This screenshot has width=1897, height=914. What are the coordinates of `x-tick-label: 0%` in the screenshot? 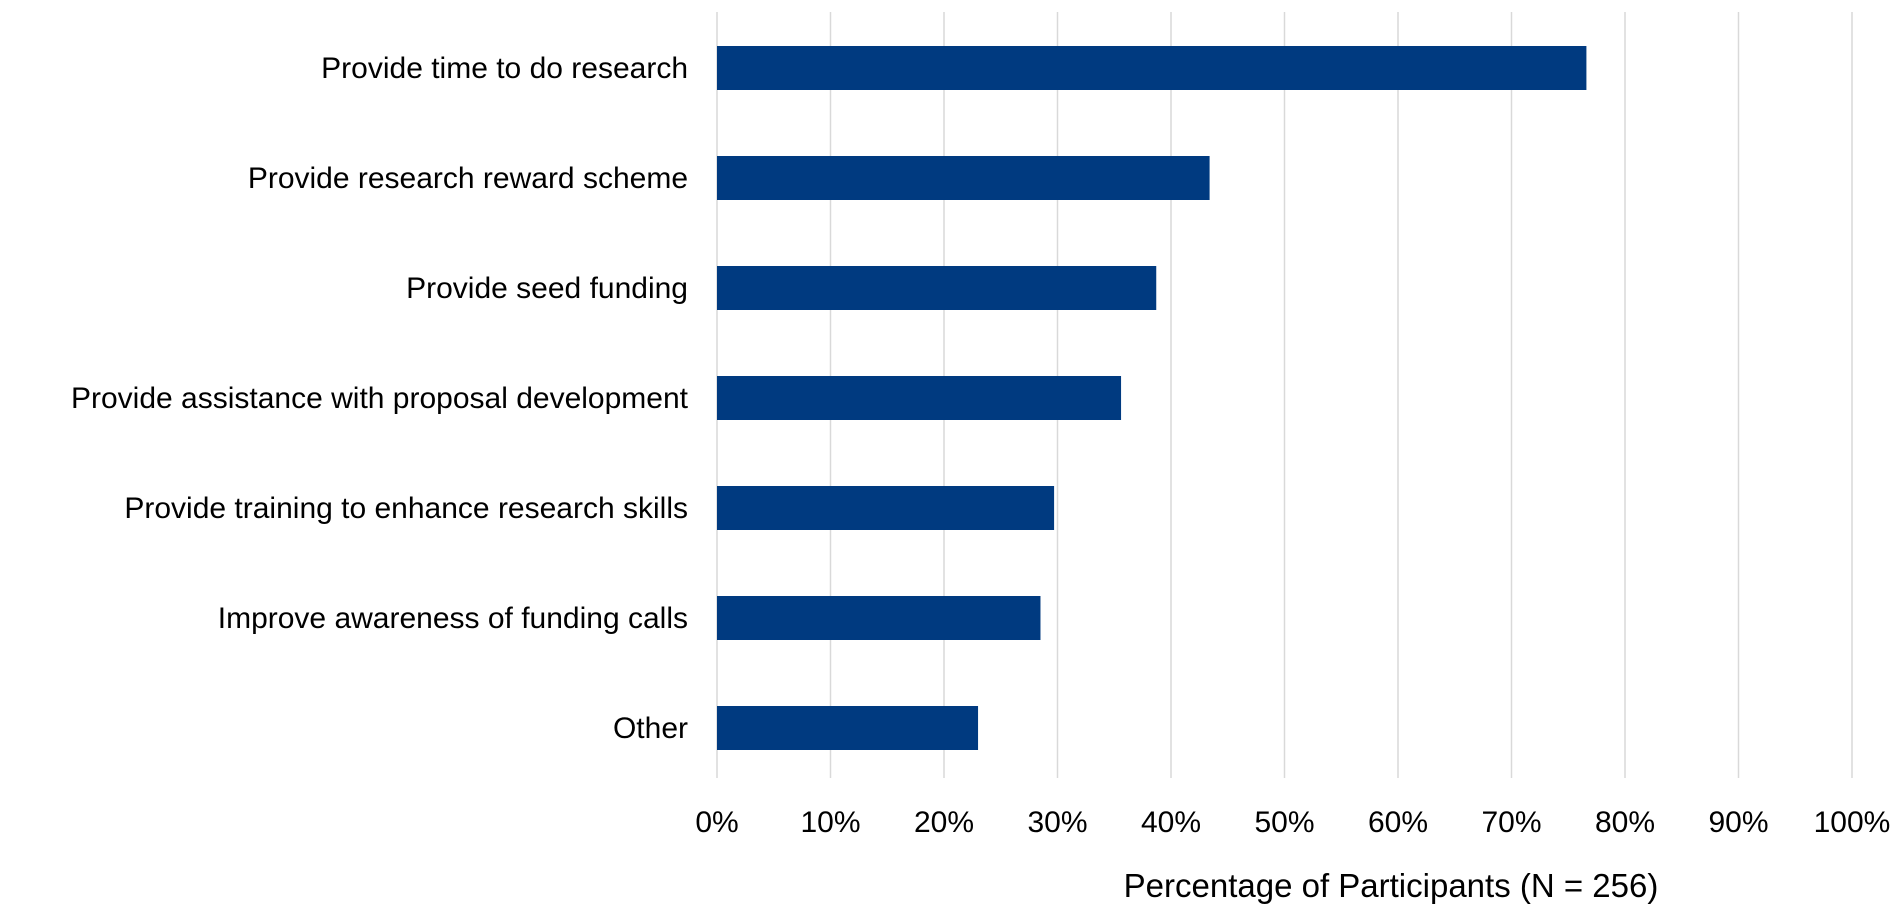 It's located at (716, 822).